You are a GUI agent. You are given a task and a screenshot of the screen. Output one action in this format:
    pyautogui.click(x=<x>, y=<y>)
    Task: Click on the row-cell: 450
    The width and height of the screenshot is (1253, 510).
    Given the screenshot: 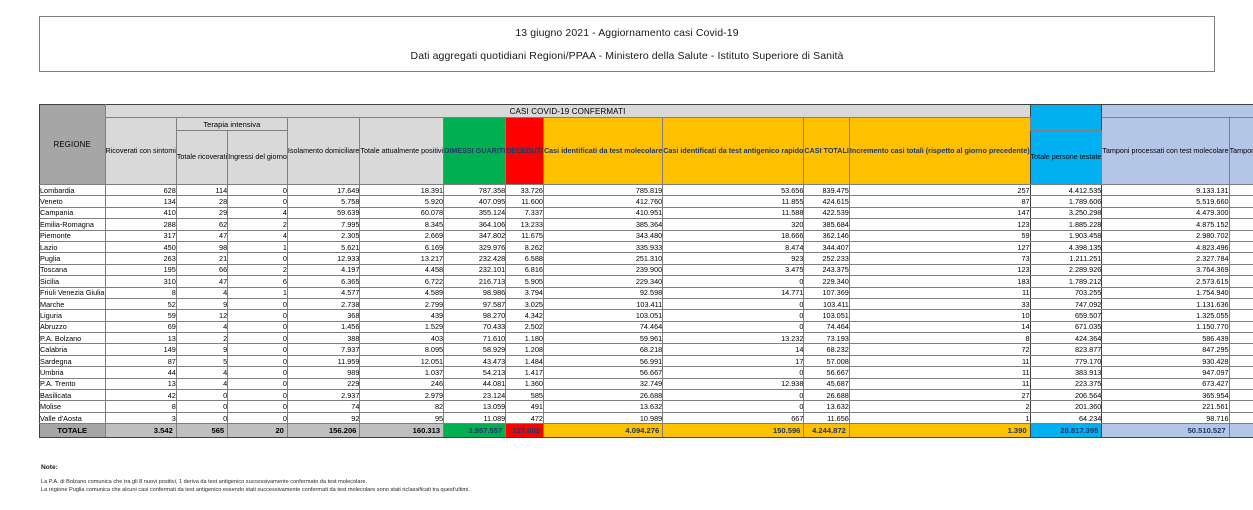 What is the action you would take?
    pyautogui.click(x=140, y=247)
    